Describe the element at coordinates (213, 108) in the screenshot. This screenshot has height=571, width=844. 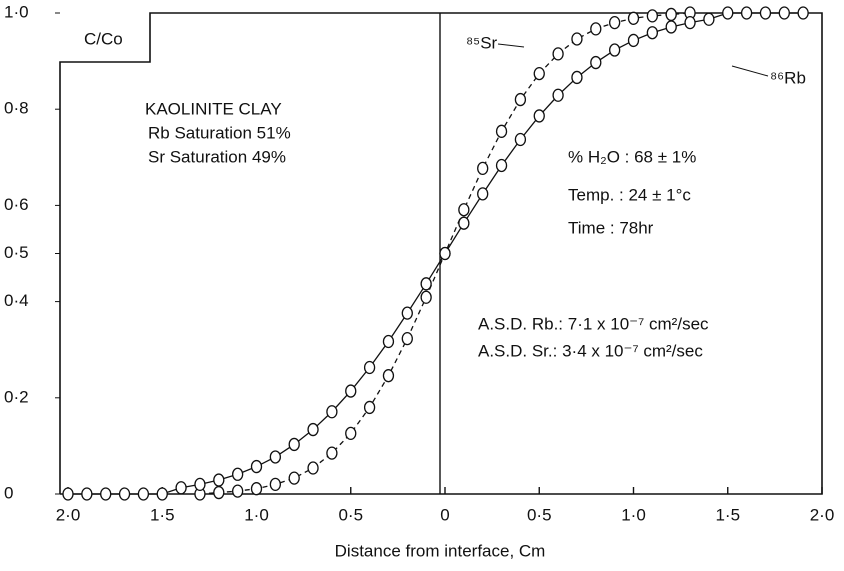
I see `annotation: KAOLINITE CLAY` at that location.